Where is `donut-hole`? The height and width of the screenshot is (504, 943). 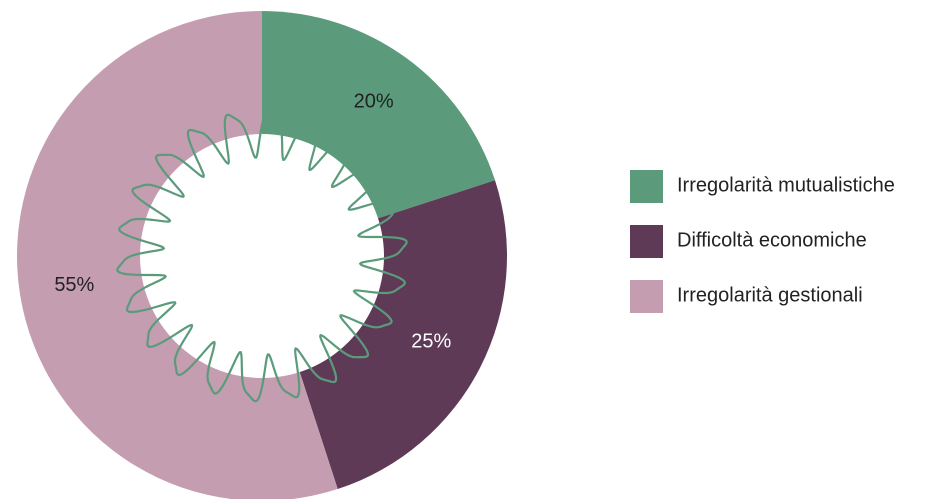
donut-hole is located at coordinates (262, 256).